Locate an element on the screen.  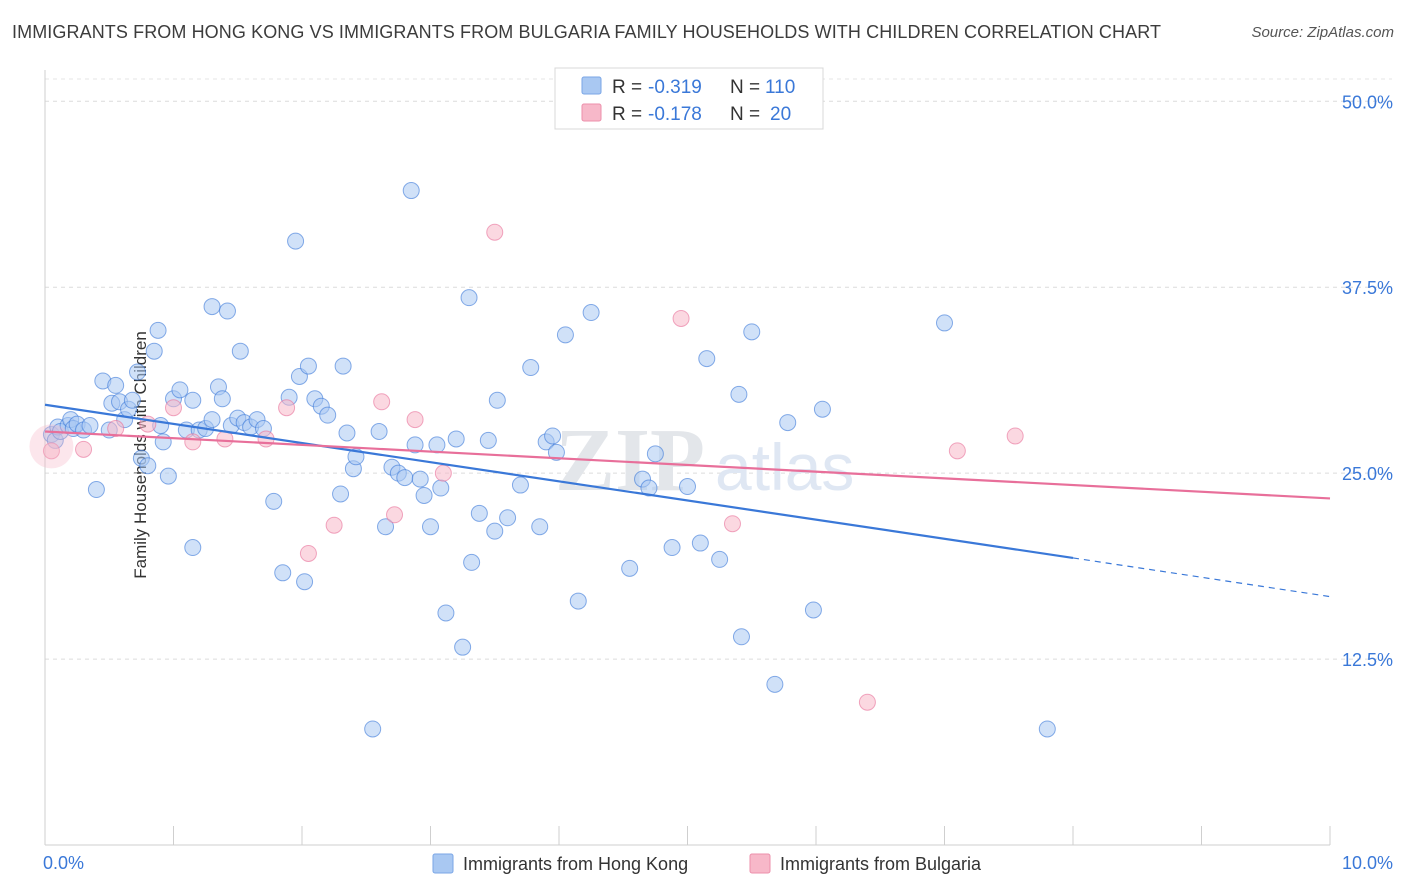
x-tick-label: 0.0% is located at coordinates (63, 863).